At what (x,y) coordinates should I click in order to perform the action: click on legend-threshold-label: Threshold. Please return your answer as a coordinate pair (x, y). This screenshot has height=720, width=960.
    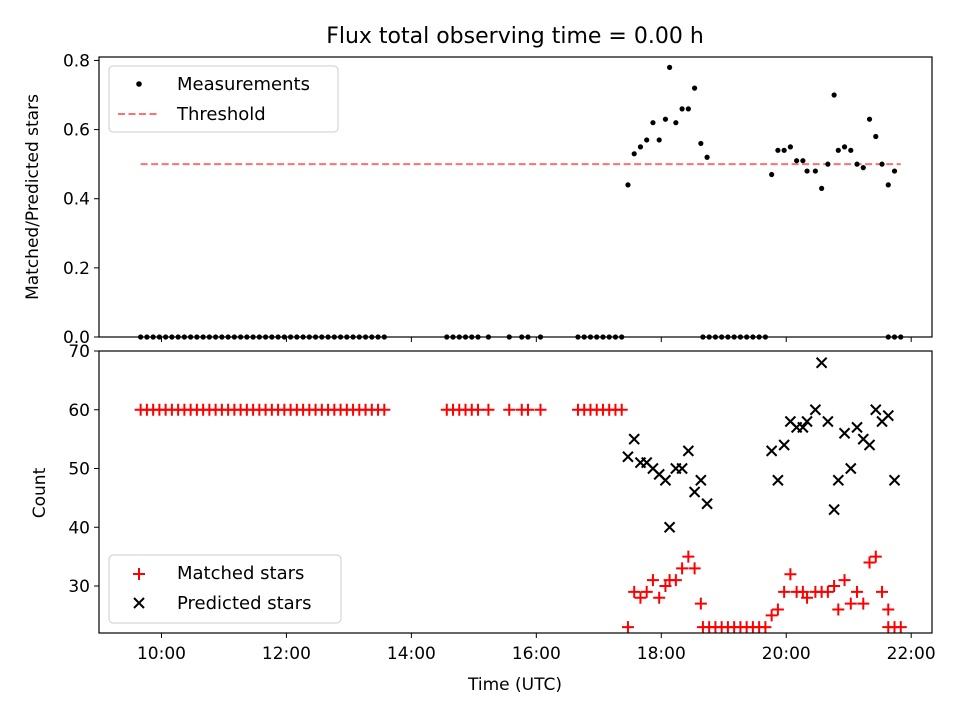
    Looking at the image, I should click on (221, 114).